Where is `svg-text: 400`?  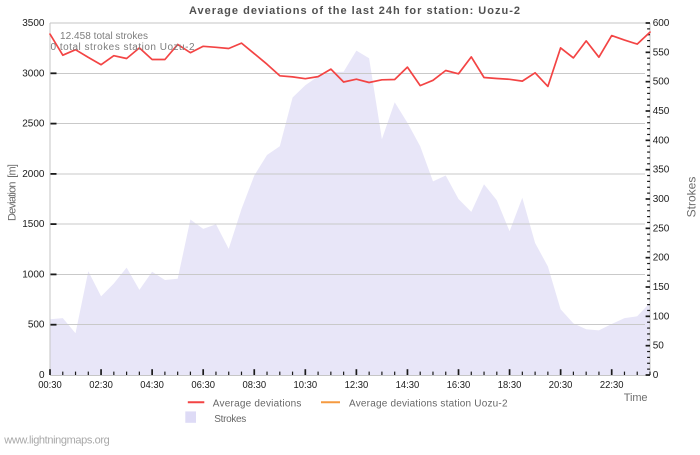
svg-text: 400 is located at coordinates (661, 140).